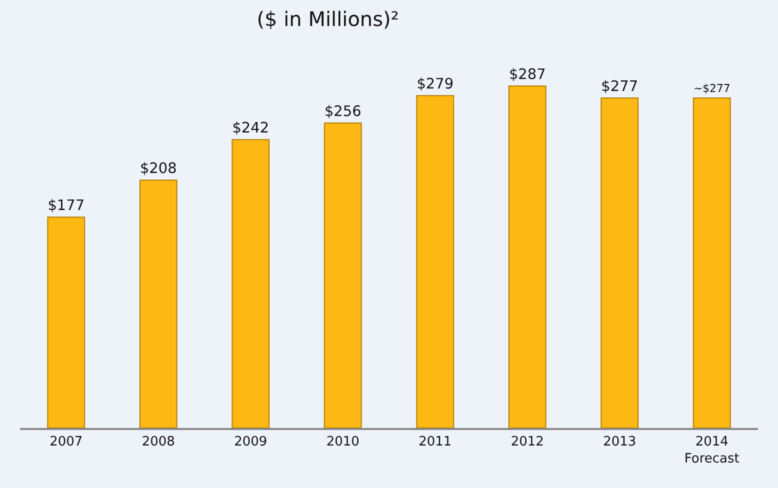 This screenshot has height=488, width=778. I want to click on data-label: $177, so click(66, 206).